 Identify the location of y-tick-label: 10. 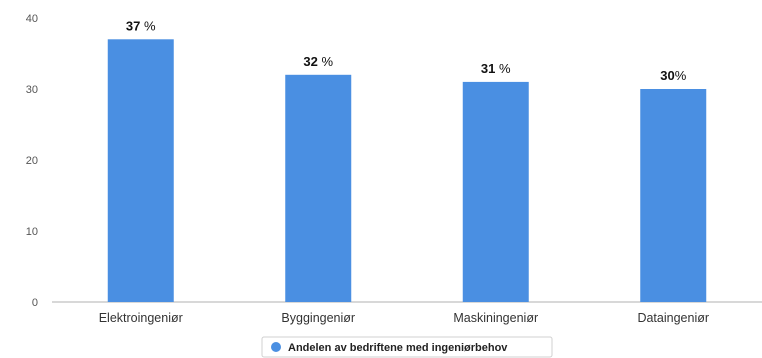
(32, 232).